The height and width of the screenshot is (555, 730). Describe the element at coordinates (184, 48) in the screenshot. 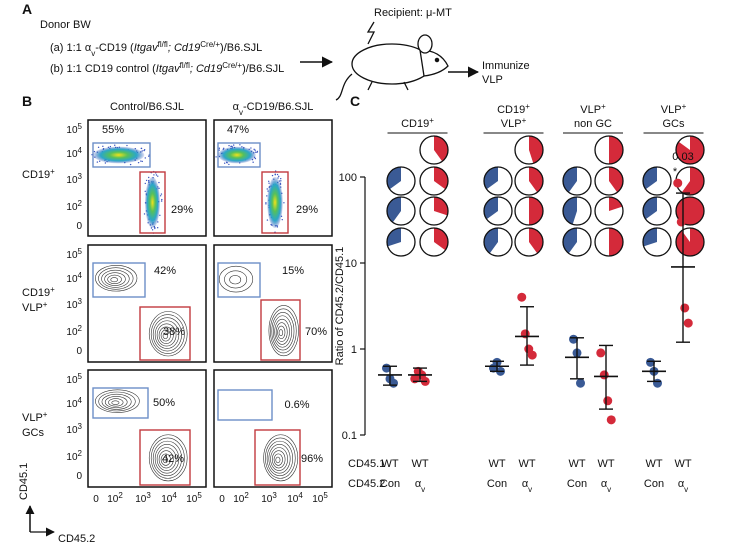

I see `text-part: ; Cd19` at that location.